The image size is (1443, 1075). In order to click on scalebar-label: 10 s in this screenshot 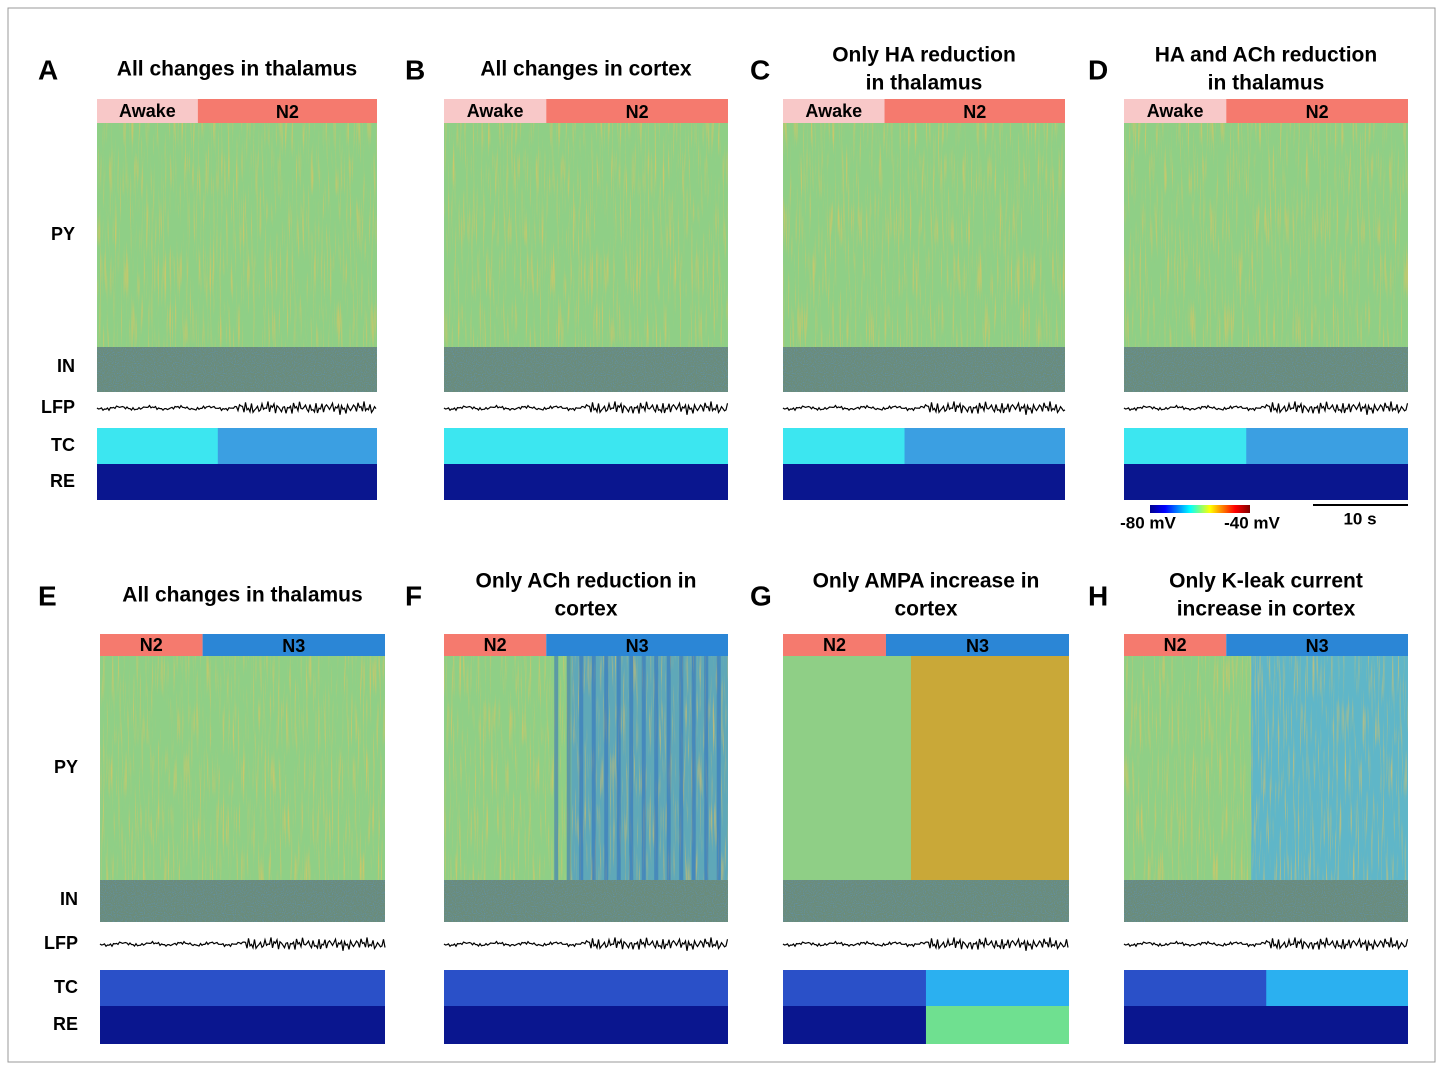, I will do `click(1359, 518)`.